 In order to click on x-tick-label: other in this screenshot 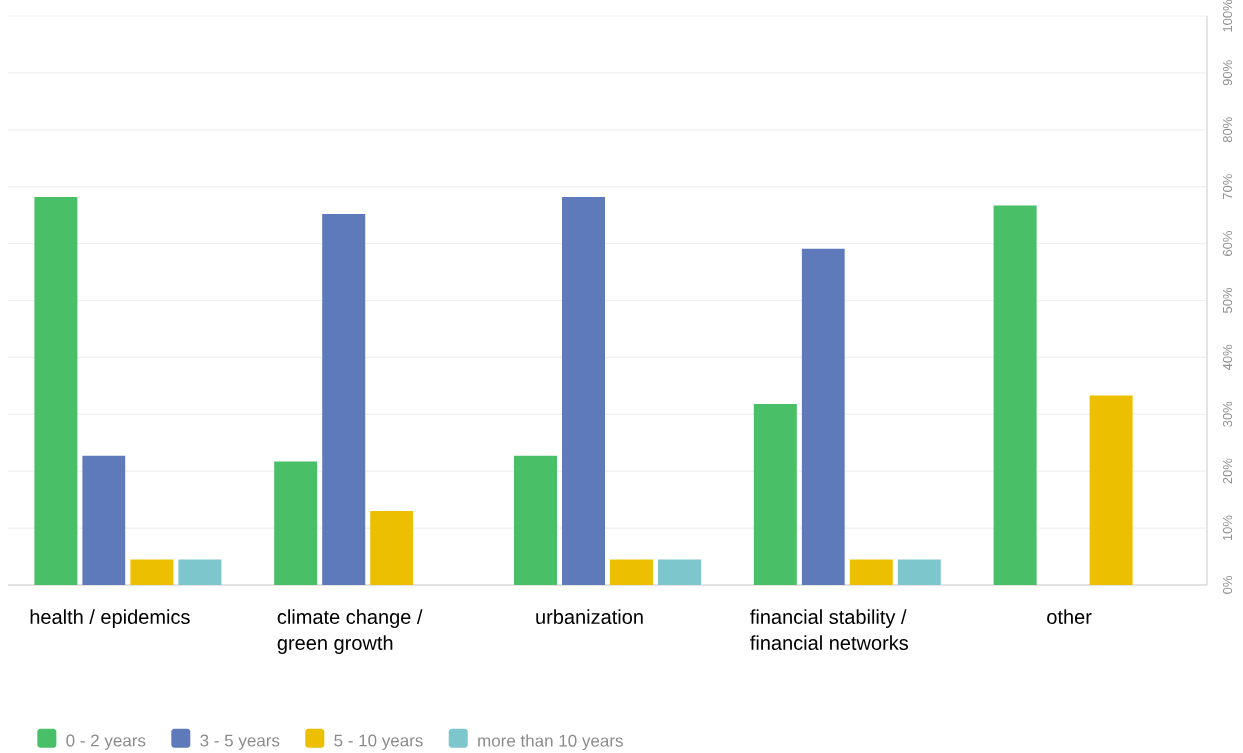, I will do `click(1069, 617)`.